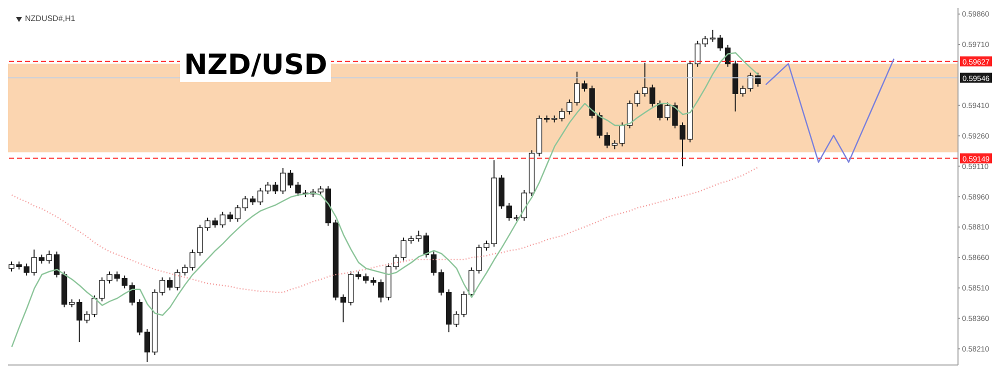 This screenshot has height=375, width=1000. What do you see at coordinates (50, 18) in the screenshot?
I see `text: NZDUSD#,H1` at bounding box center [50, 18].